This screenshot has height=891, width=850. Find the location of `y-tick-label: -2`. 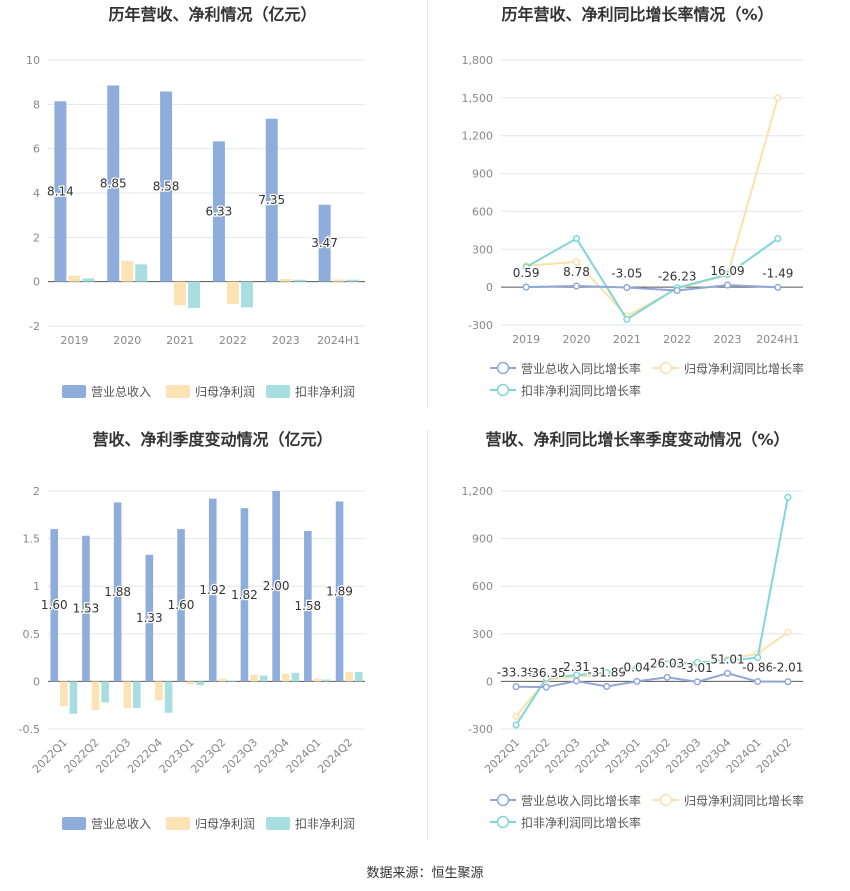

y-tick-label: -2 is located at coordinates (34, 326).